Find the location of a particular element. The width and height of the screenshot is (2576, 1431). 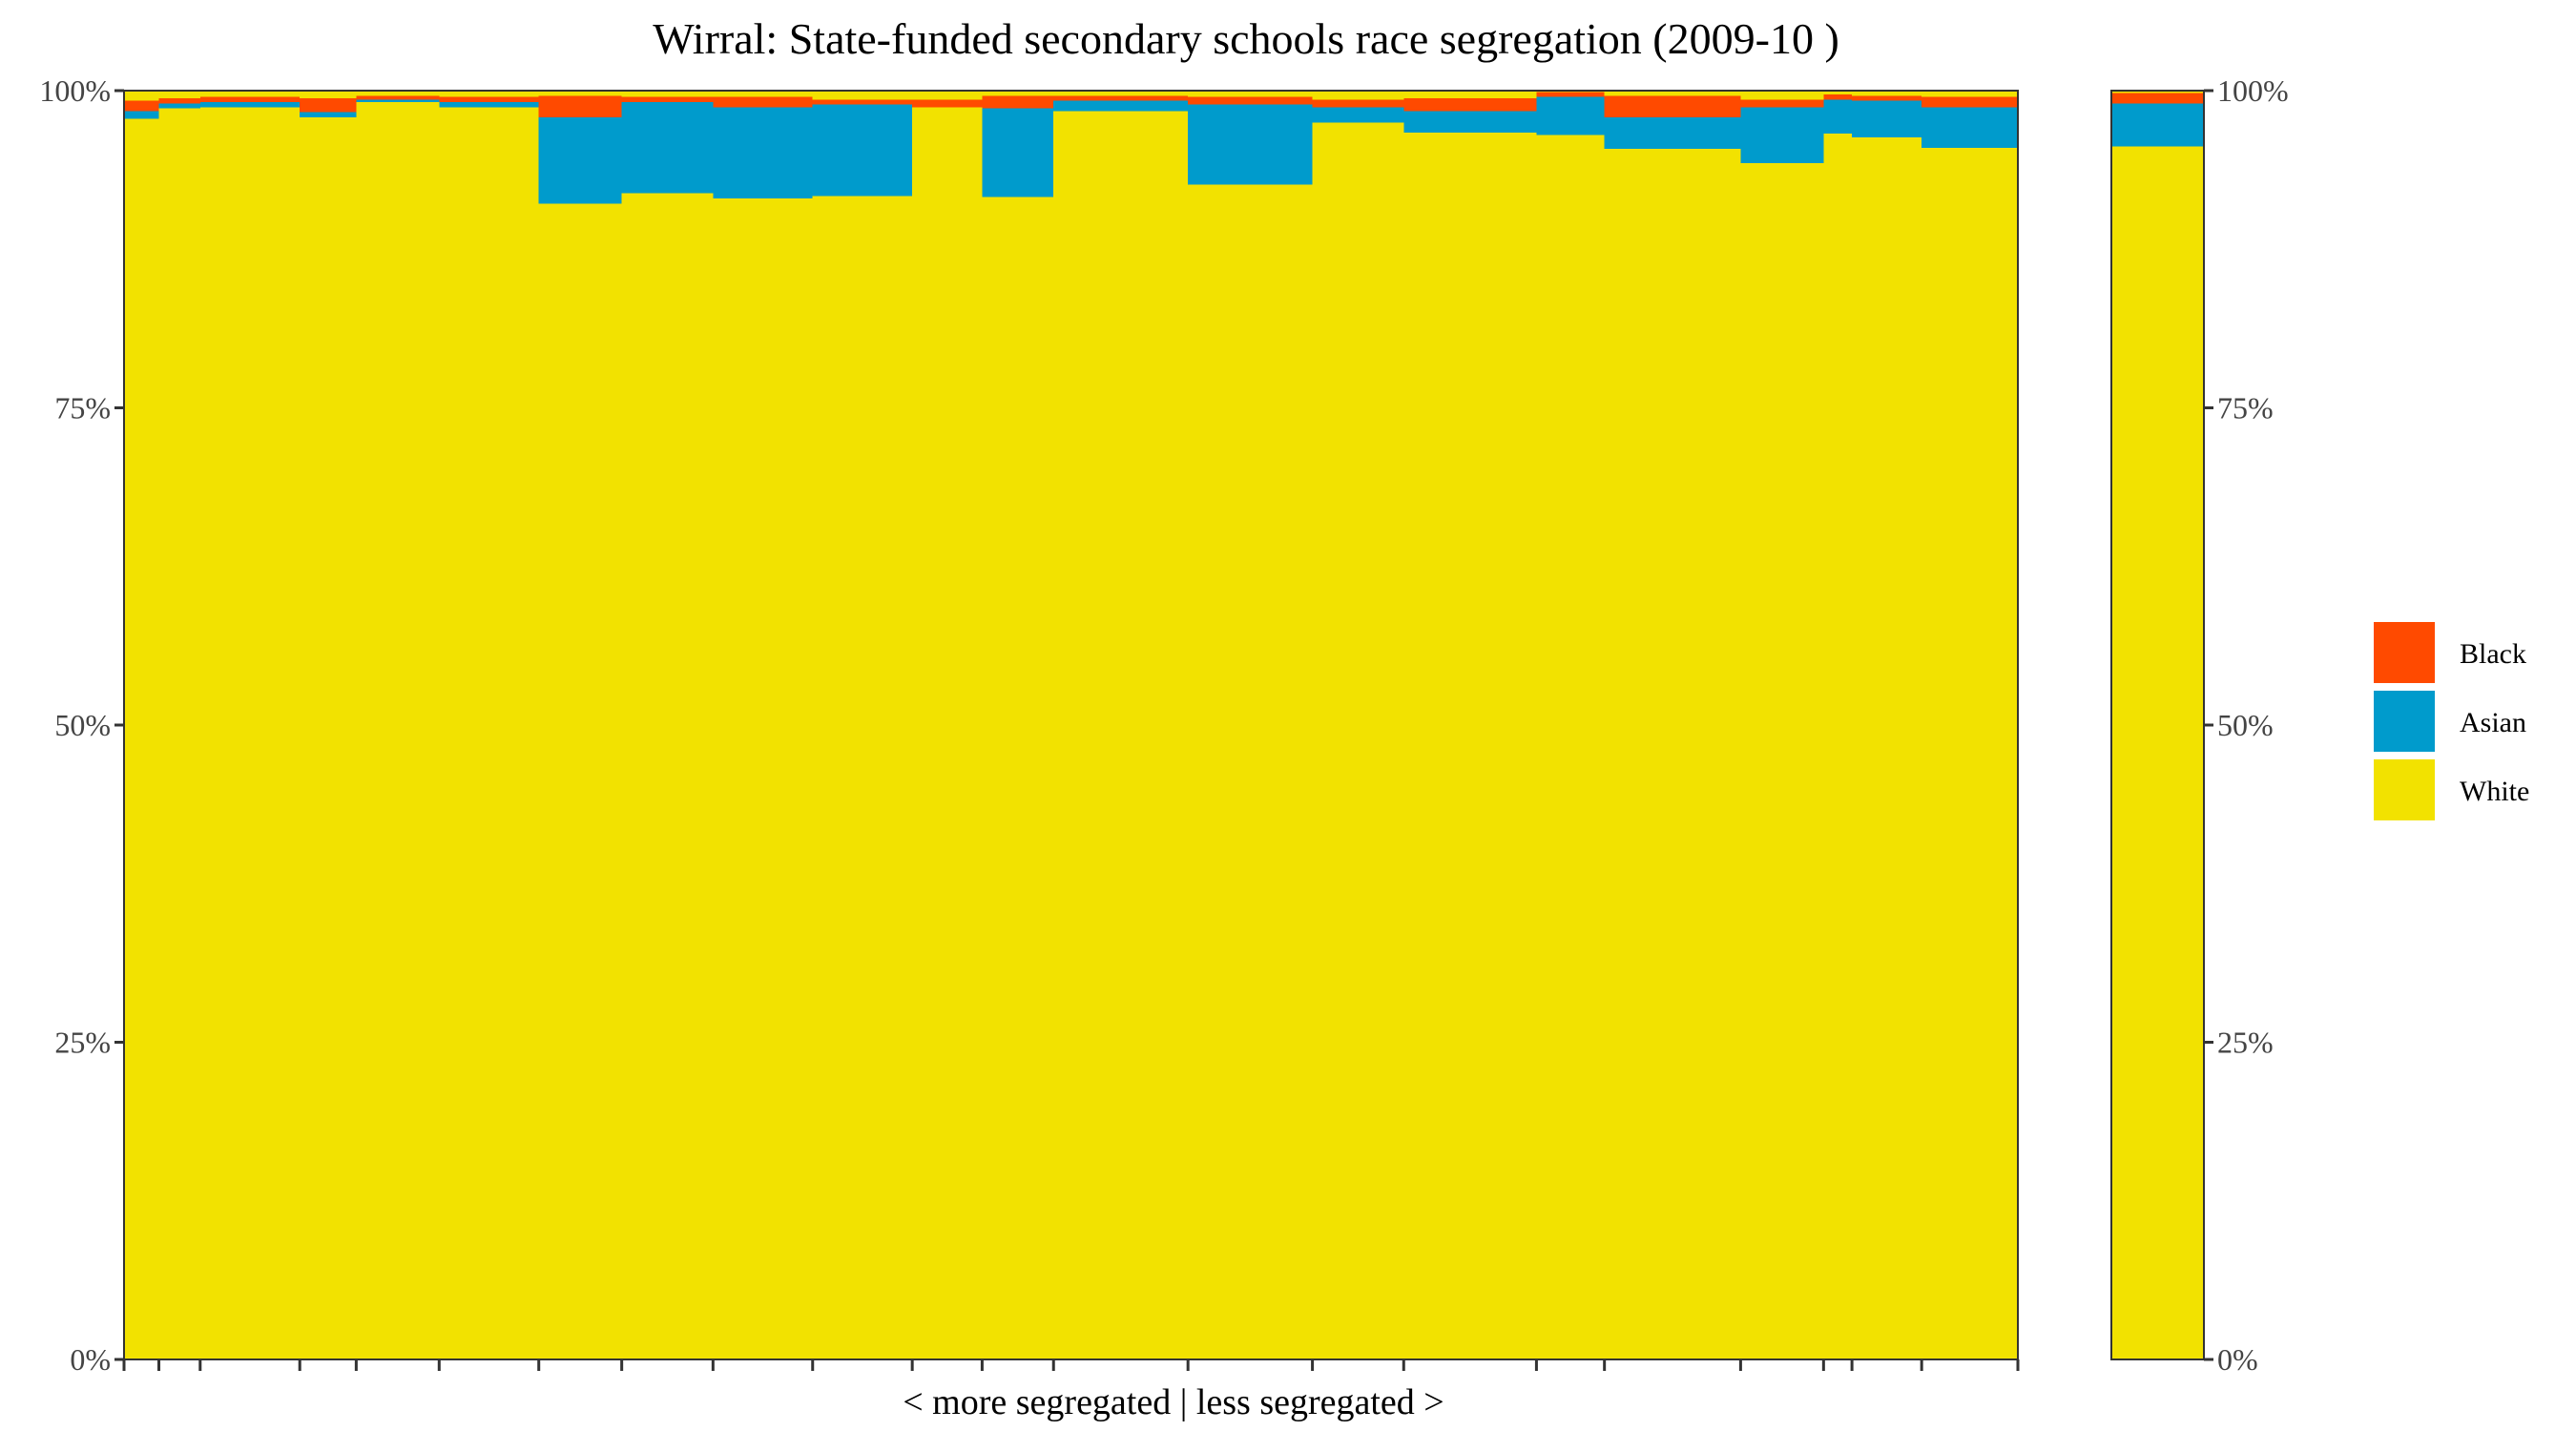

y-tick-label-right: 25% is located at coordinates (2245, 1043).